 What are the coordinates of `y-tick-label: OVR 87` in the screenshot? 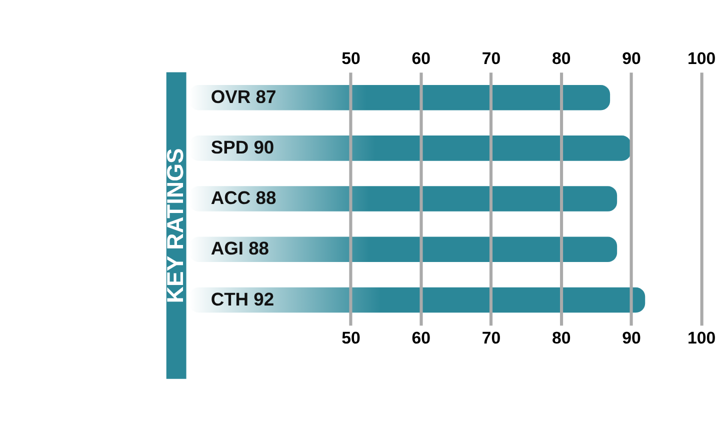 It's located at (243, 96).